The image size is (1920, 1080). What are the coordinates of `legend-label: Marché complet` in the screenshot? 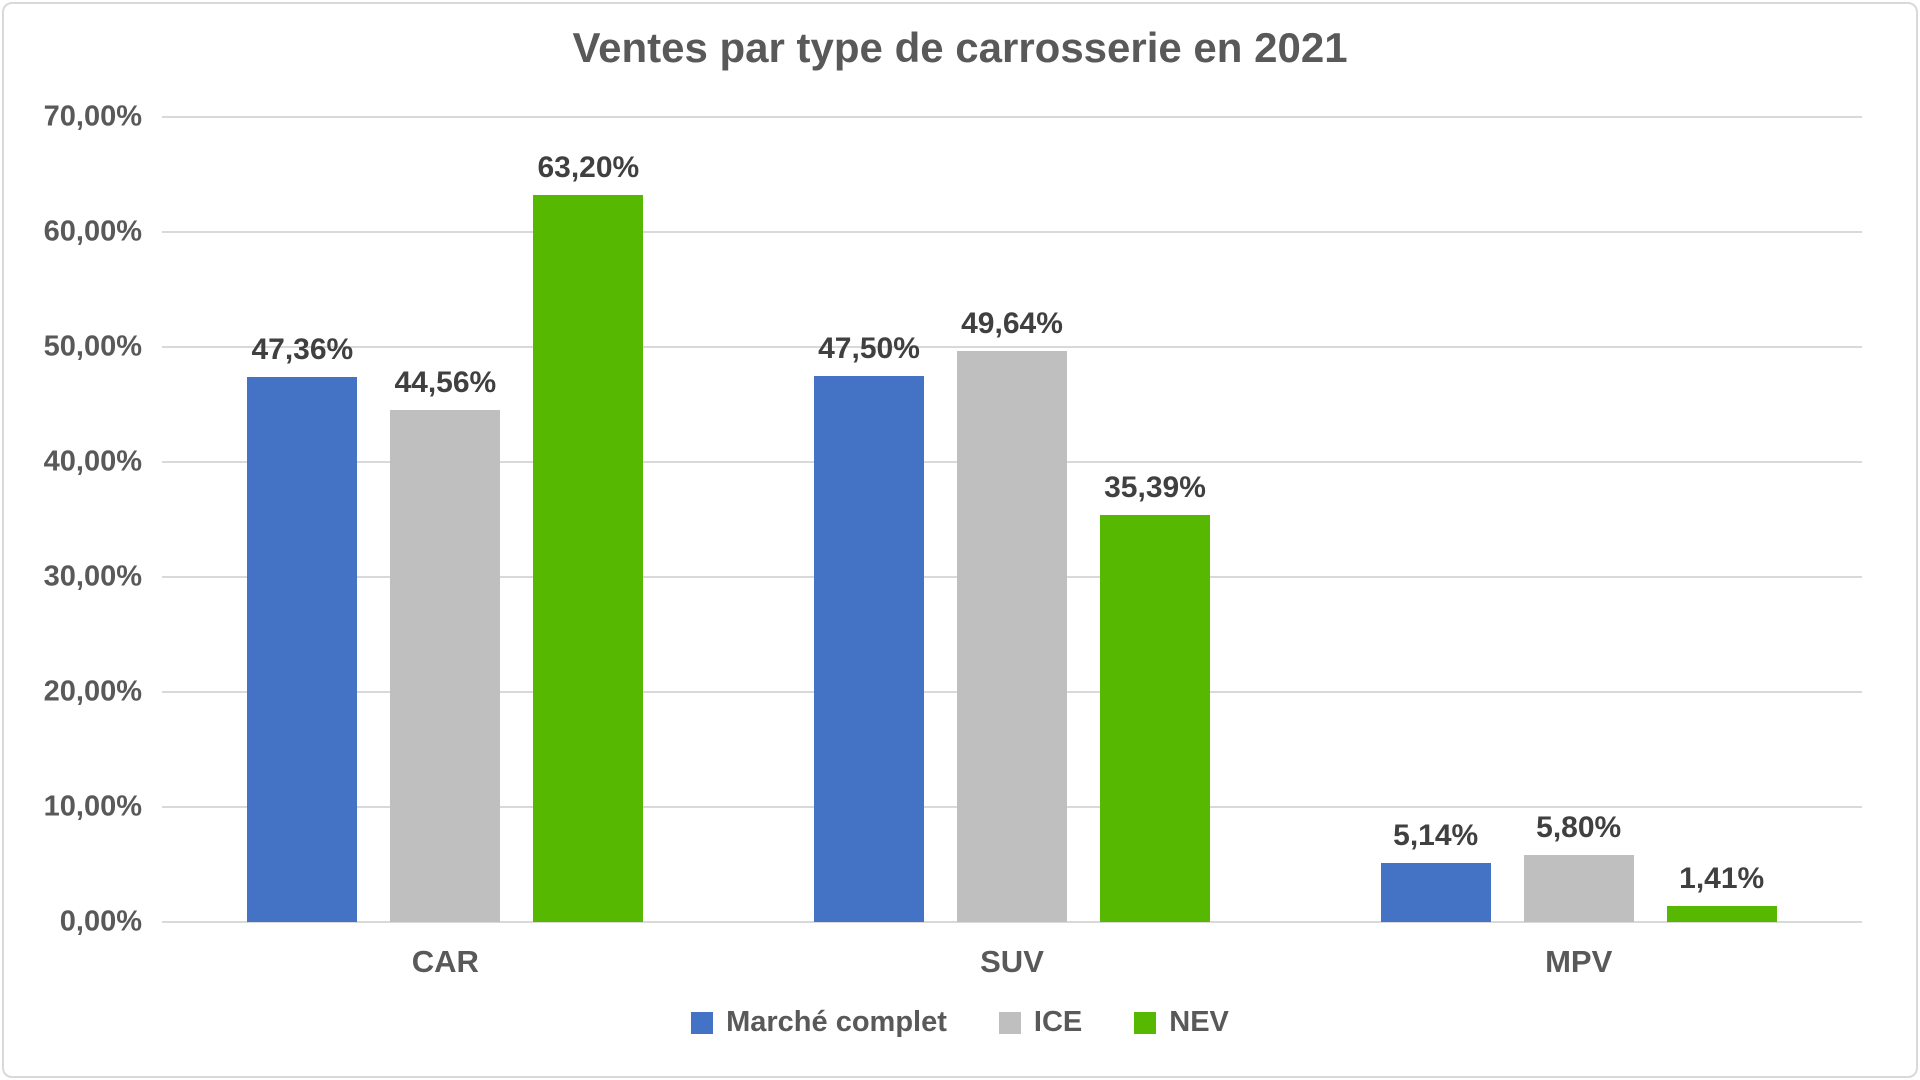 It's located at (836, 1022).